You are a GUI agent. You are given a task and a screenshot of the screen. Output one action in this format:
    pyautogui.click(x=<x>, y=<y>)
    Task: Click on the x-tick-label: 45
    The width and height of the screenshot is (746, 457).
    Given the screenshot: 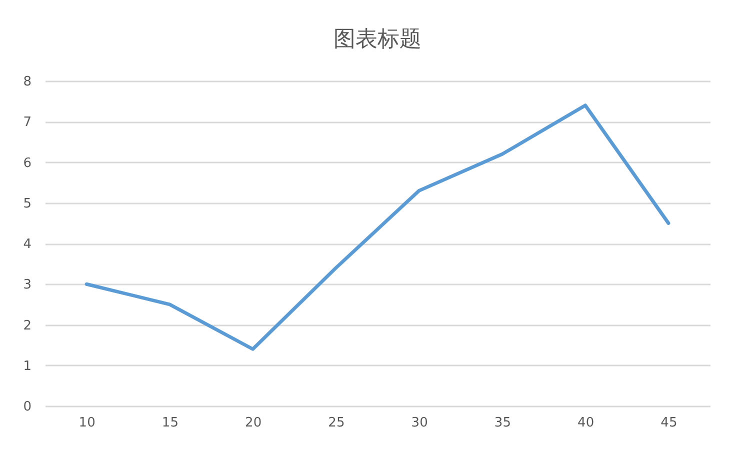 What is the action you would take?
    pyautogui.click(x=669, y=423)
    